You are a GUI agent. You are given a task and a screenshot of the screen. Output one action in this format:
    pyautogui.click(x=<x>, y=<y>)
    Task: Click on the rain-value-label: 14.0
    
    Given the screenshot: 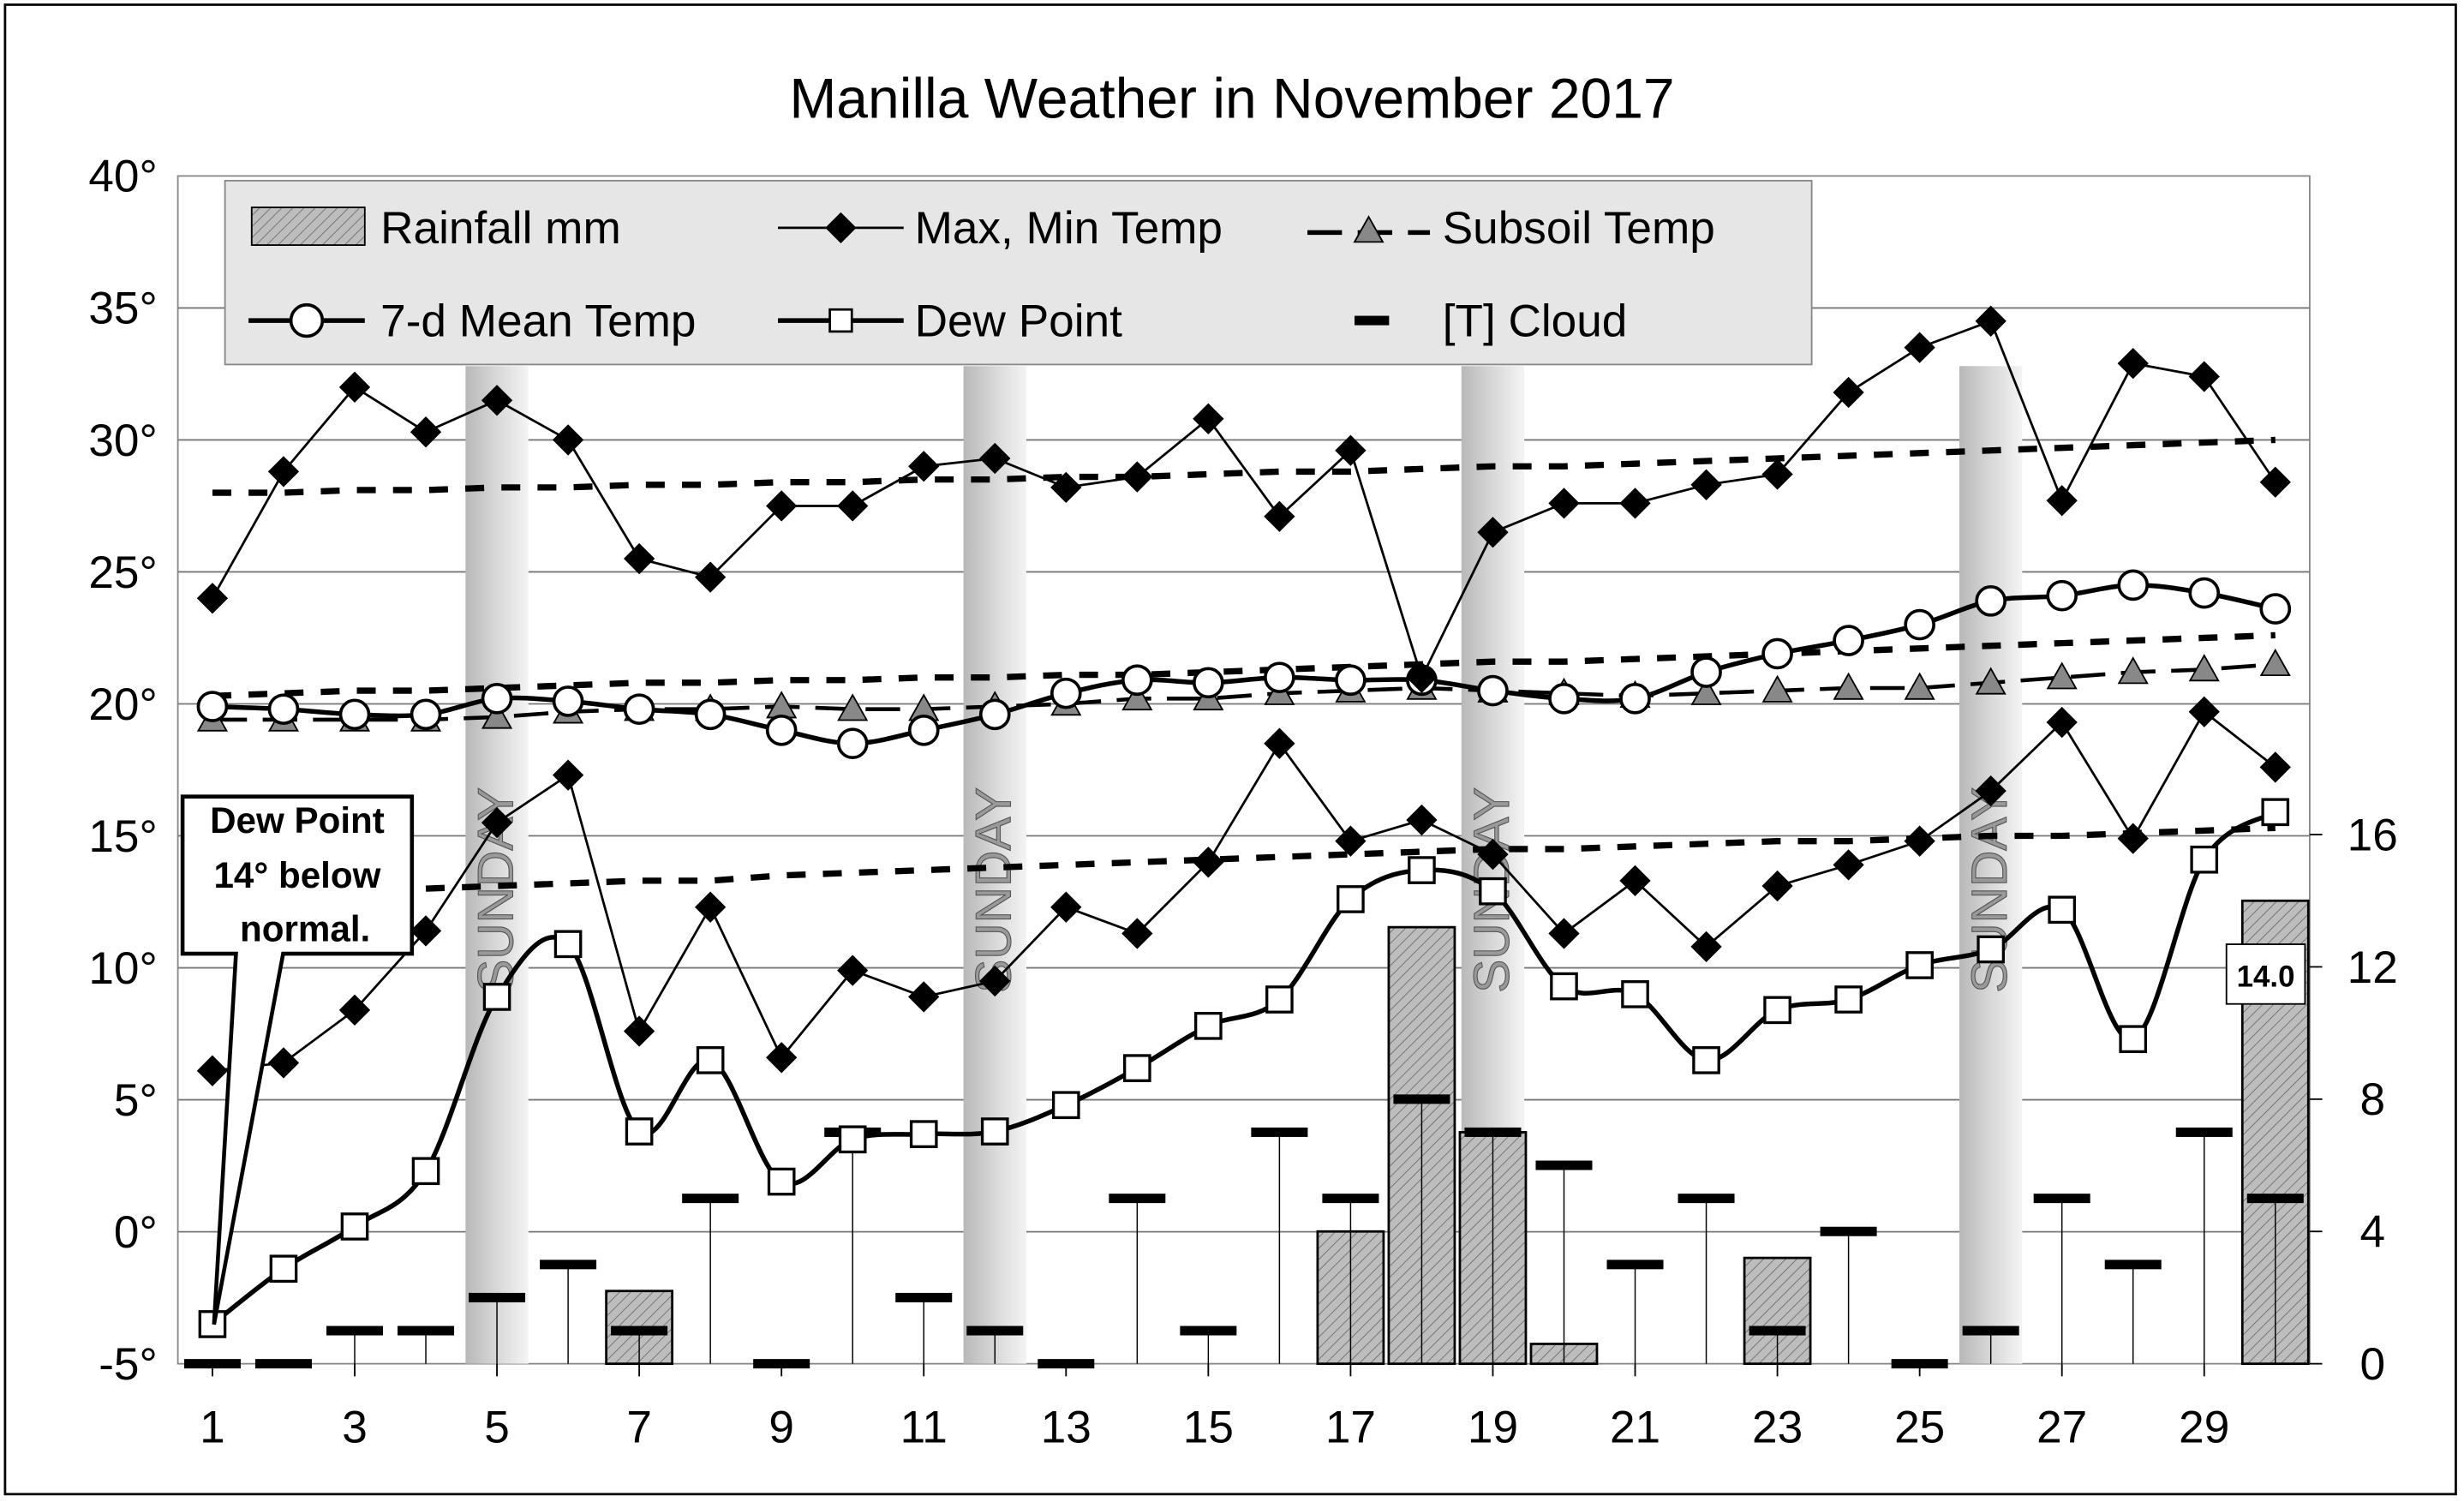 What is the action you would take?
    pyautogui.click(x=2265, y=974)
    